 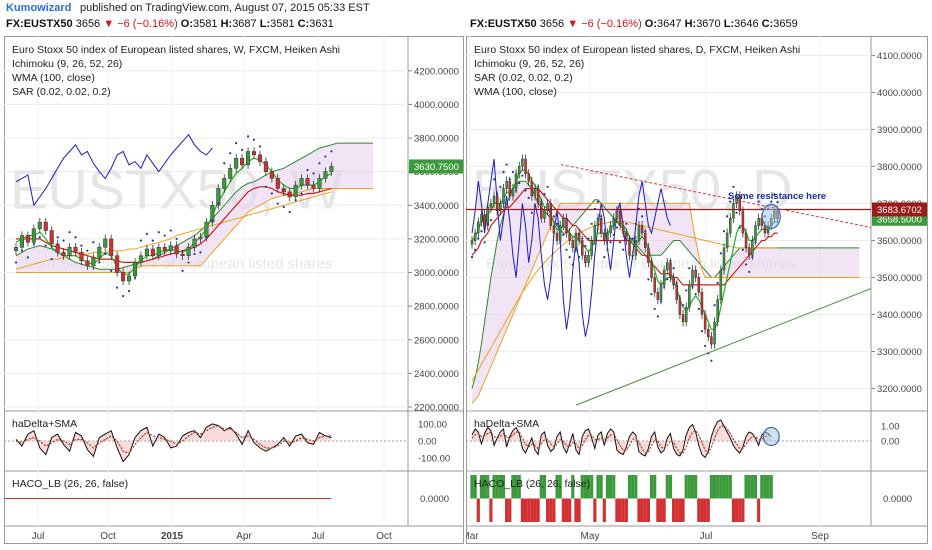 What do you see at coordinates (624, 249) in the screenshot?
I see `tenkan-line` at bounding box center [624, 249].